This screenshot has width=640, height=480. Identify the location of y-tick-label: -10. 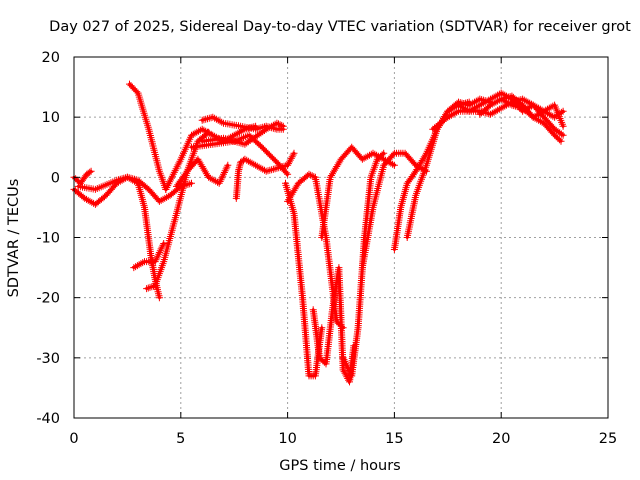
(48, 239).